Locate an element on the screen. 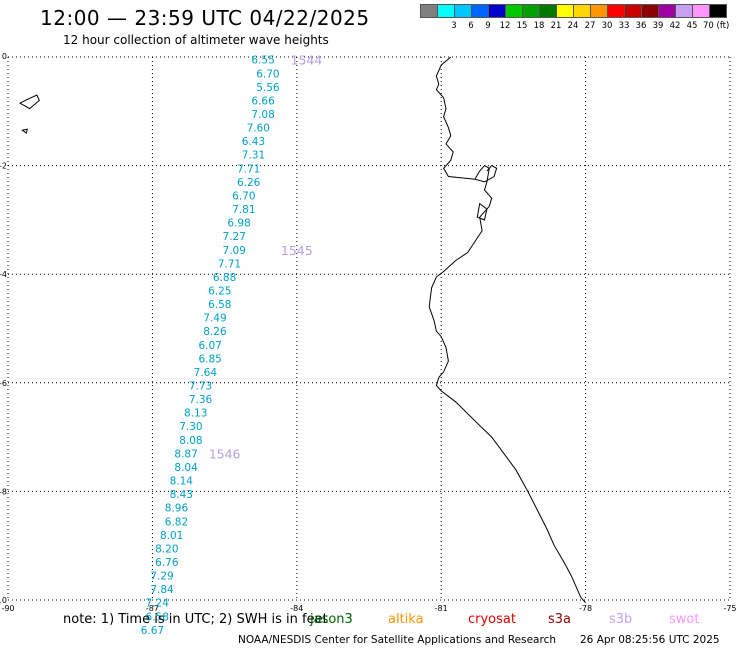  wave-height-label: 6.66 is located at coordinates (263, 101).